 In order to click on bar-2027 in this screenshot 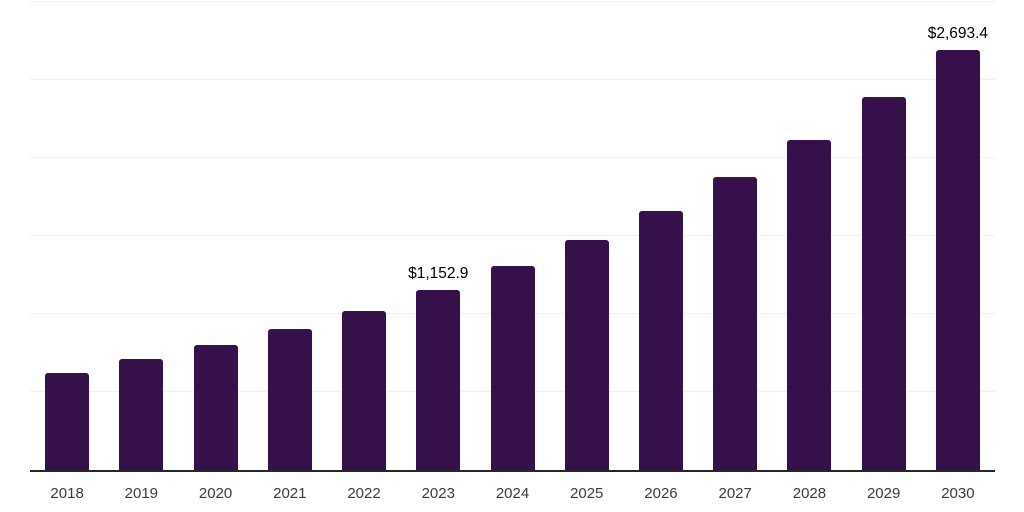, I will do `click(735, 323)`.